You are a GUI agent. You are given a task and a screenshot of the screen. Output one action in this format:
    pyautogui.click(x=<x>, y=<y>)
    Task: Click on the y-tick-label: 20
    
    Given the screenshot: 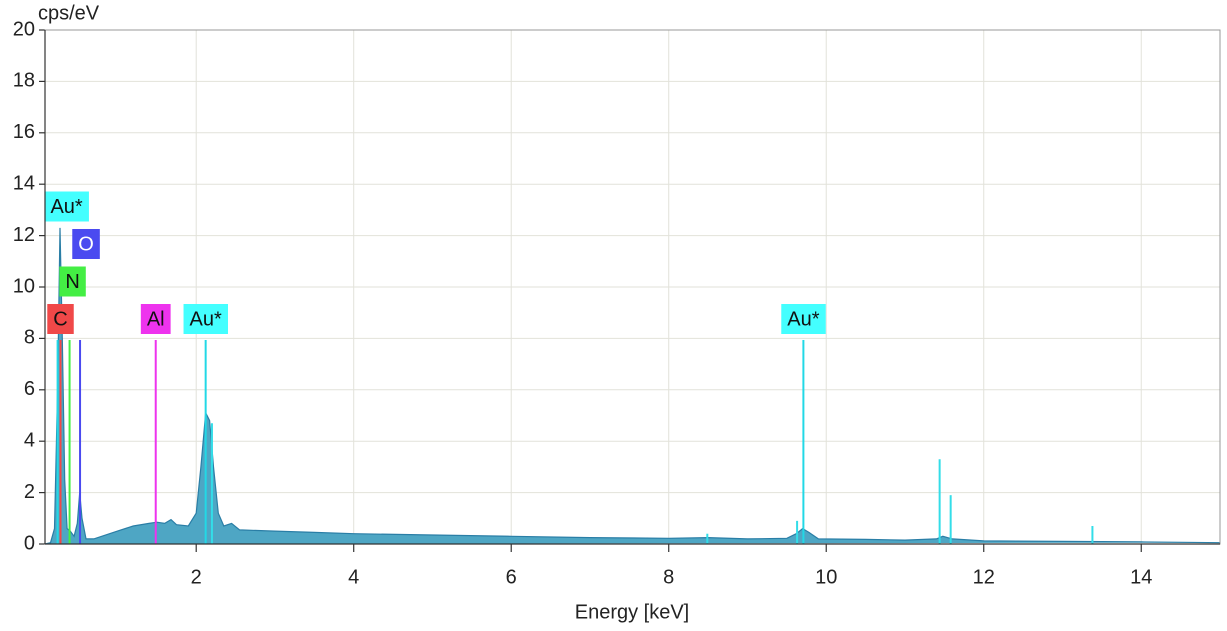 What is the action you would take?
    pyautogui.click(x=24, y=29)
    